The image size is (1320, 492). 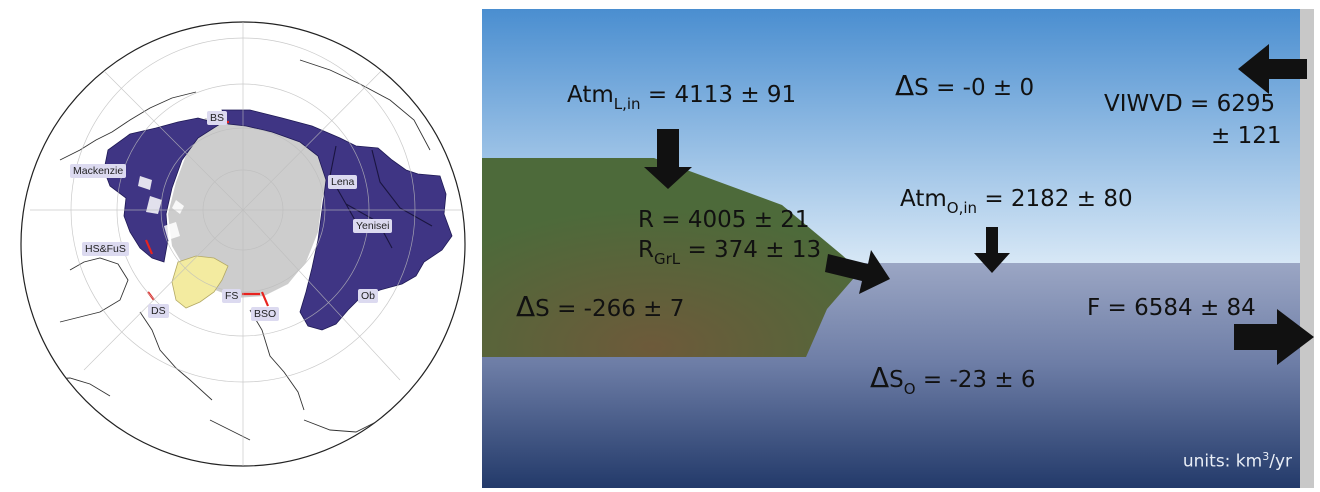 What do you see at coordinates (754, 250) in the screenshot?
I see `greenland-runoff-value: = 374 ± 13` at bounding box center [754, 250].